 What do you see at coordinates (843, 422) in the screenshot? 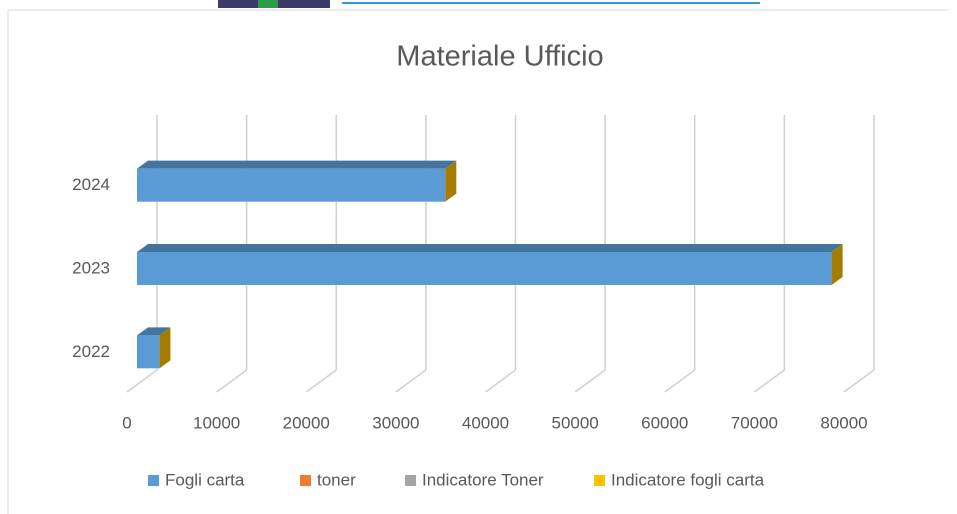
I see `x-tick-label: 80000` at bounding box center [843, 422].